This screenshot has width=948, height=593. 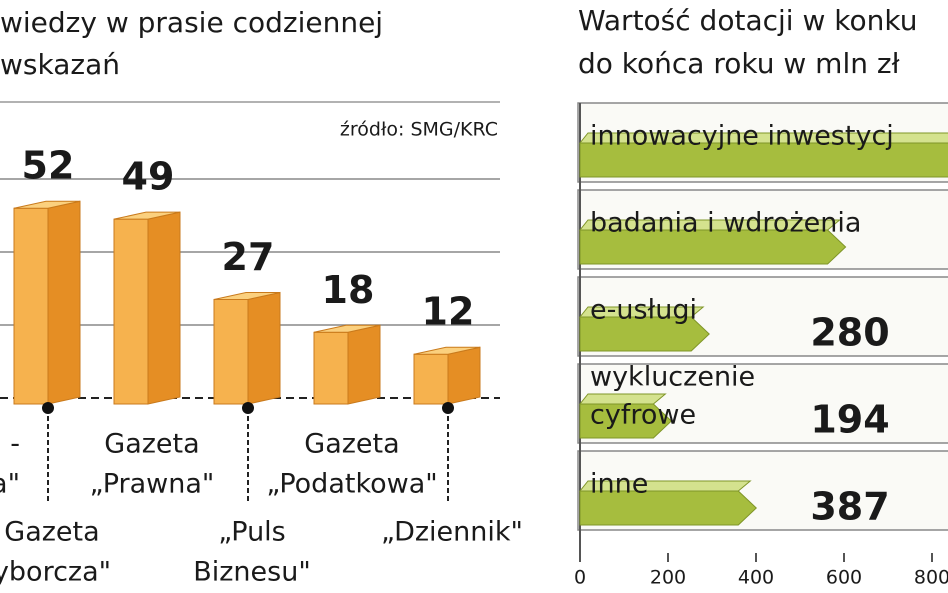 I want to click on category-label: innowacyjne inwestycj, so click(x=742, y=136).